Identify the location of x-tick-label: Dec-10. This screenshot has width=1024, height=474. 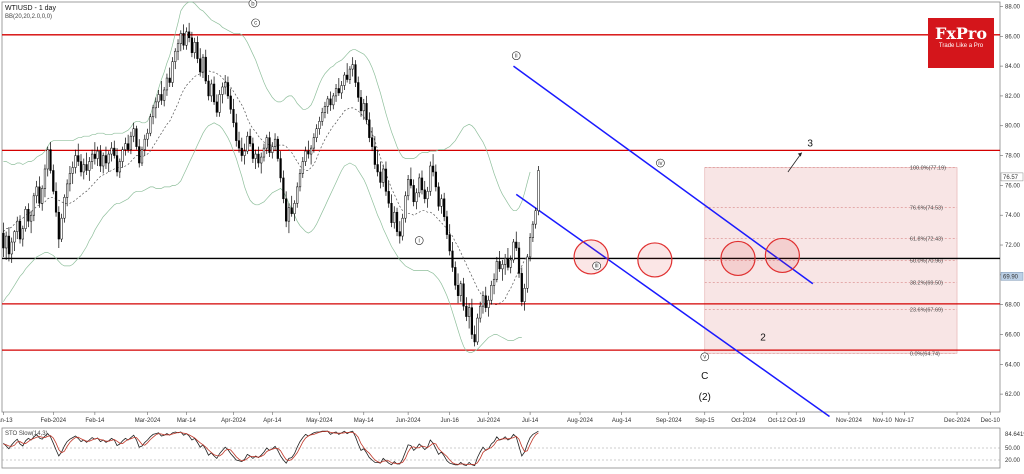
(991, 421).